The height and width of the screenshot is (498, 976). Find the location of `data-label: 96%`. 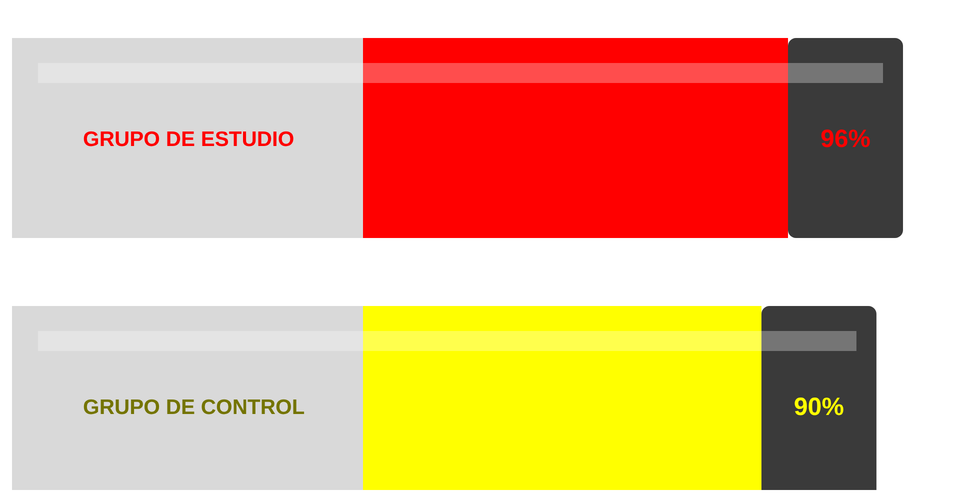

data-label: 96% is located at coordinates (845, 139).